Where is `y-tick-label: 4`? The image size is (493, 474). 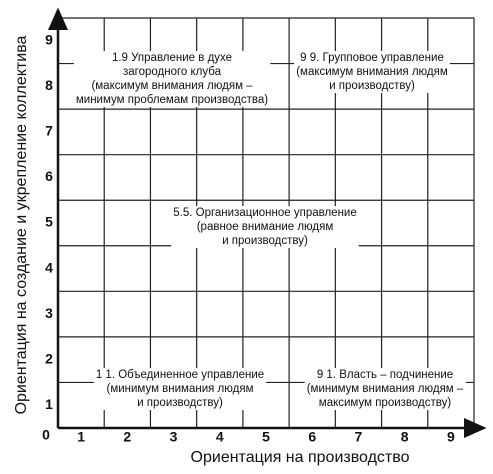
y-tick-label: 4 is located at coordinates (49, 267).